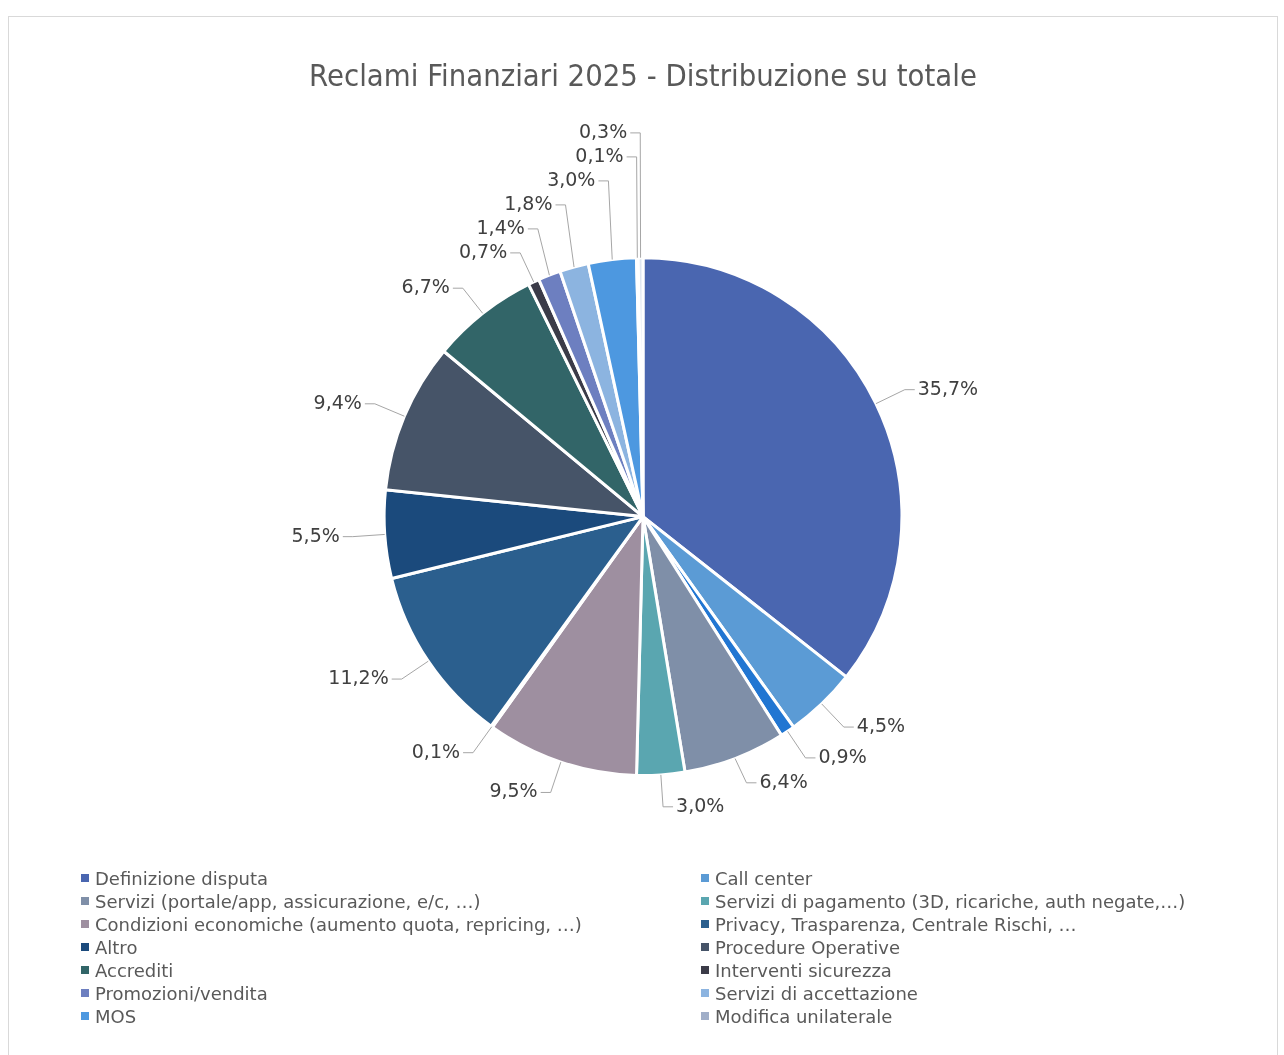  What do you see at coordinates (500, 226) in the screenshot?
I see `data-label: 1,4%` at bounding box center [500, 226].